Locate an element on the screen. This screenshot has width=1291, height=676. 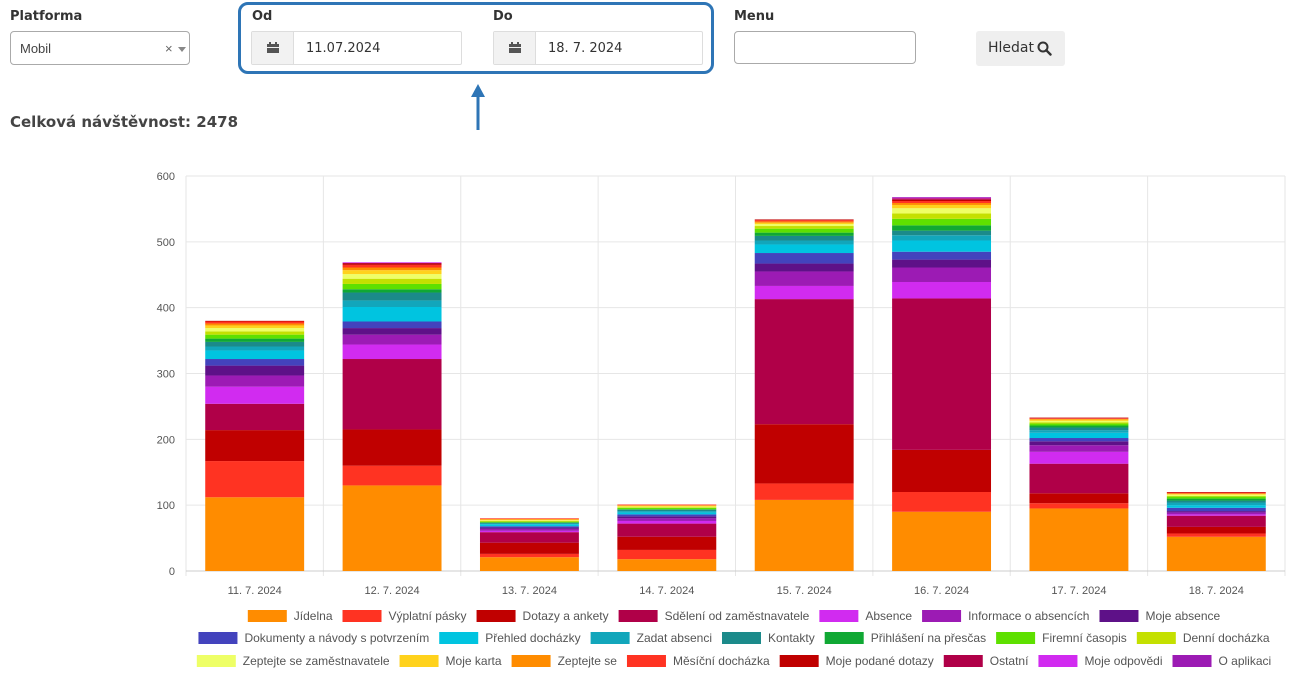
legend-label: Zeptejte se is located at coordinates (588, 661).